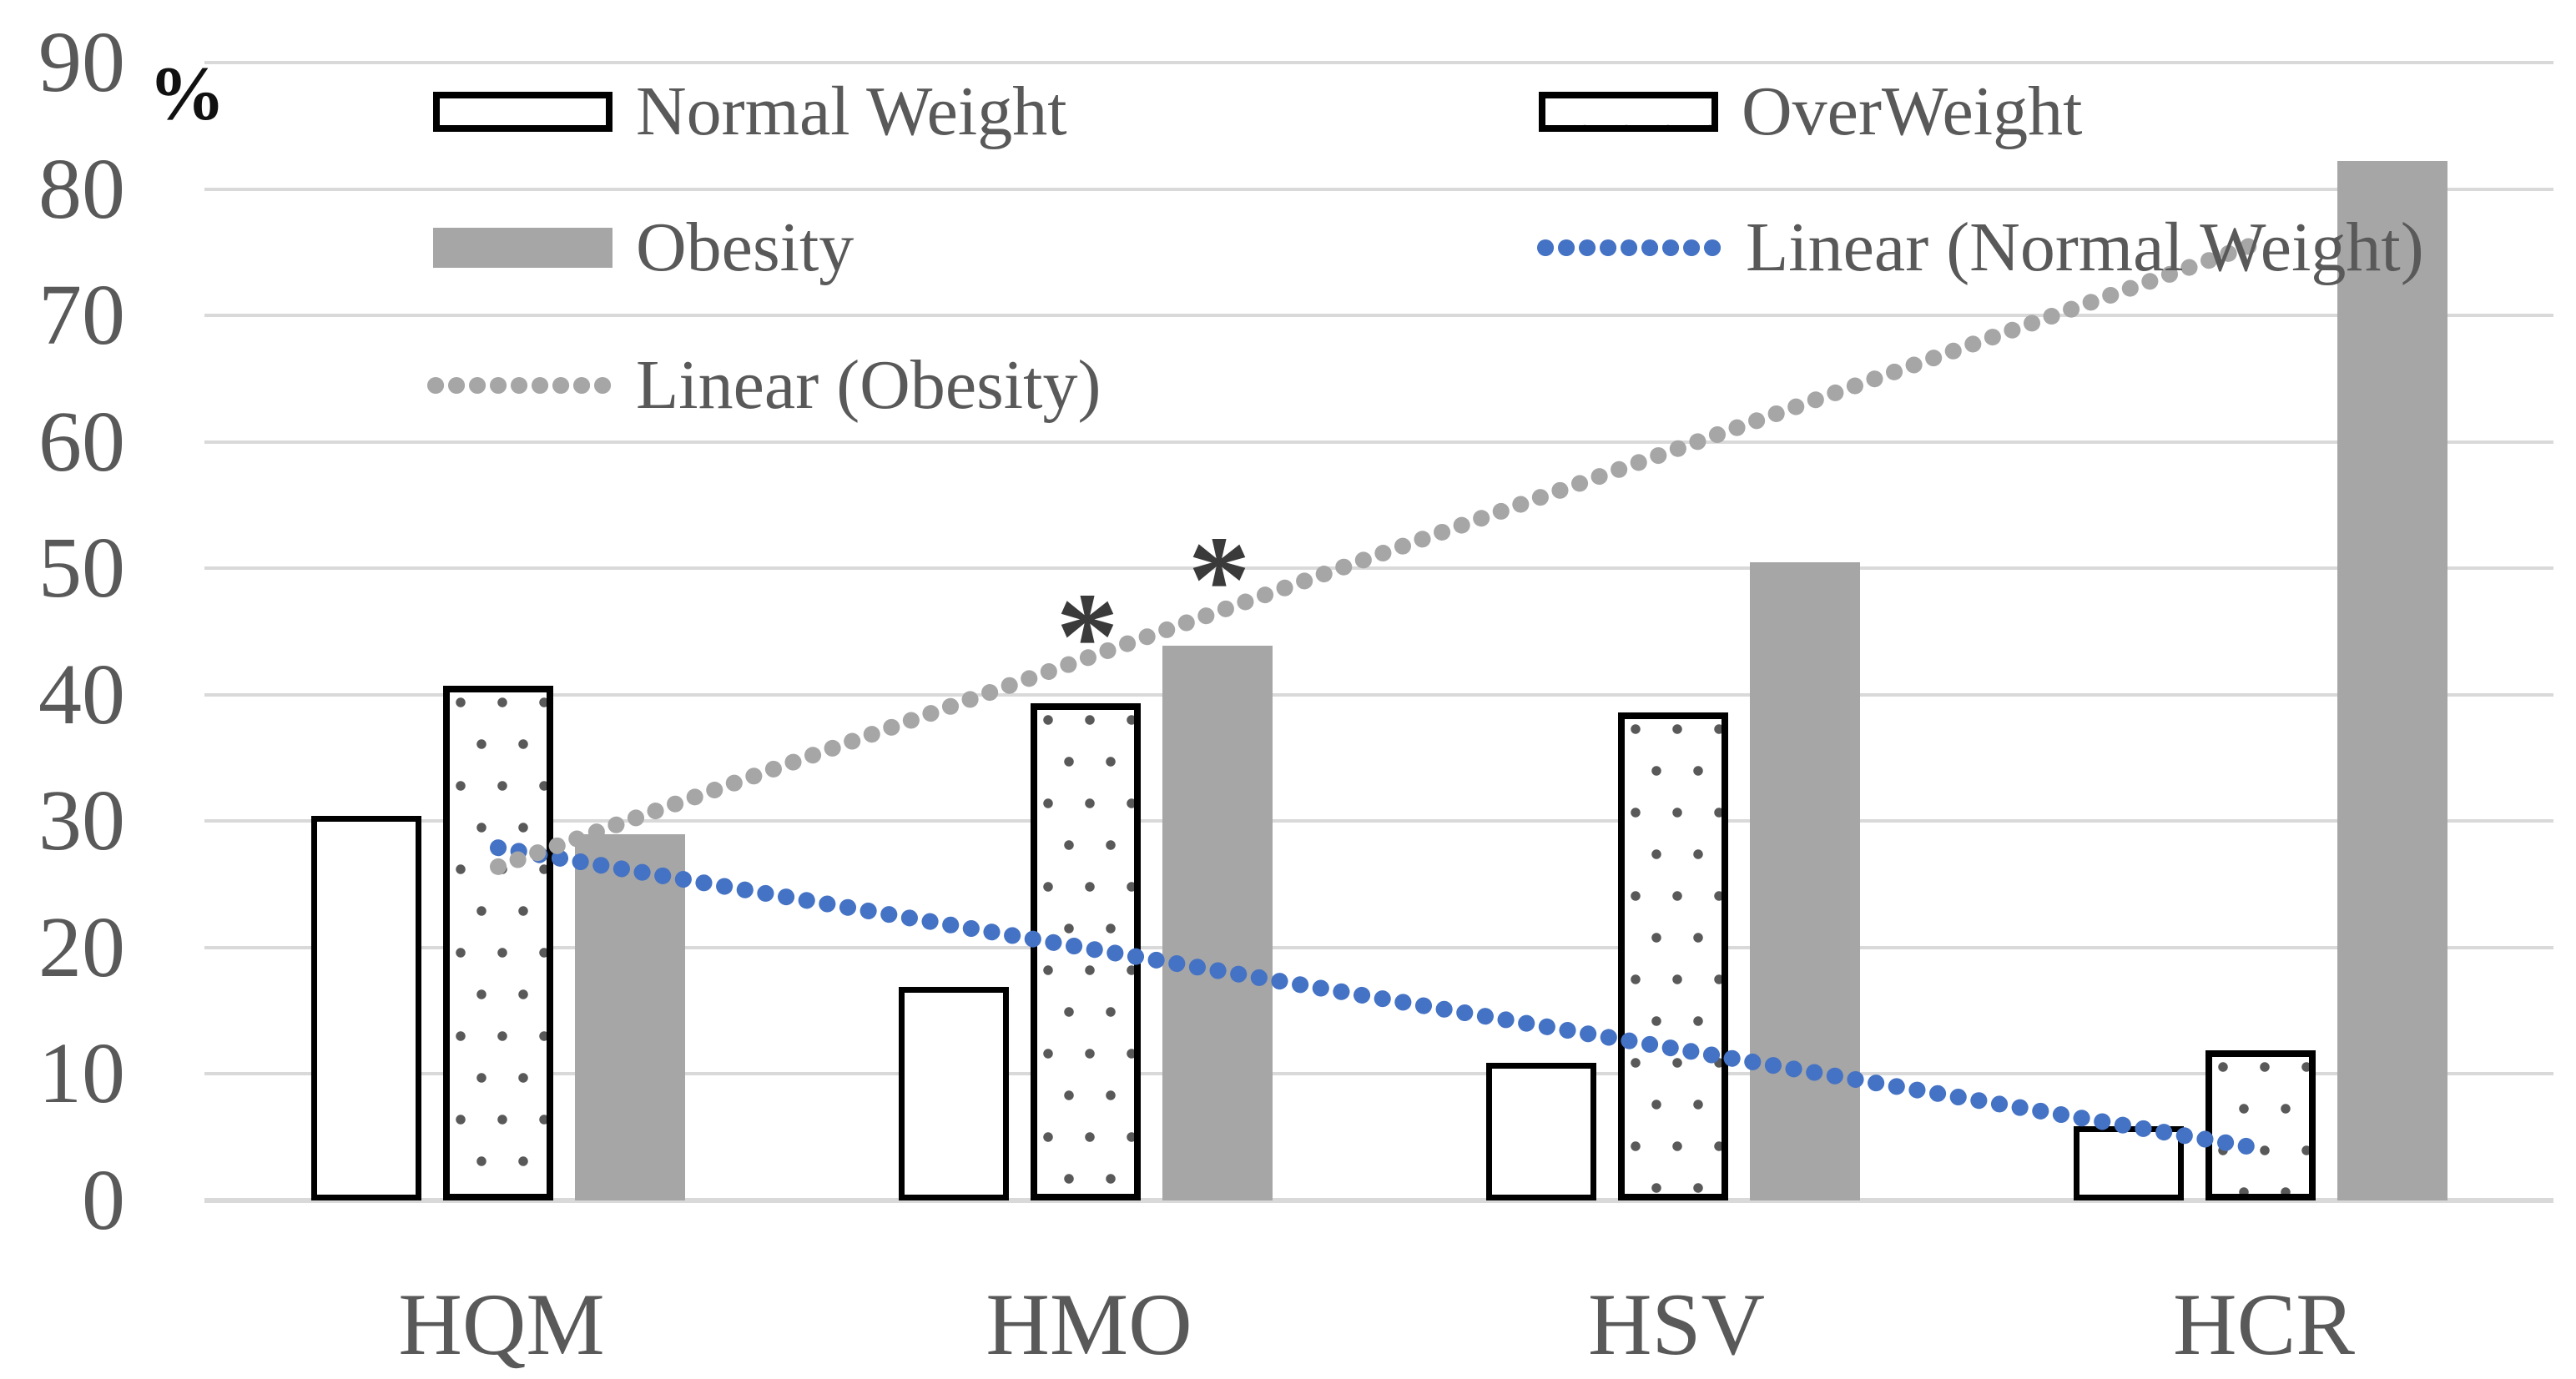 The image size is (2576, 1379). I want to click on legend-label: OverWeight, so click(1912, 111).